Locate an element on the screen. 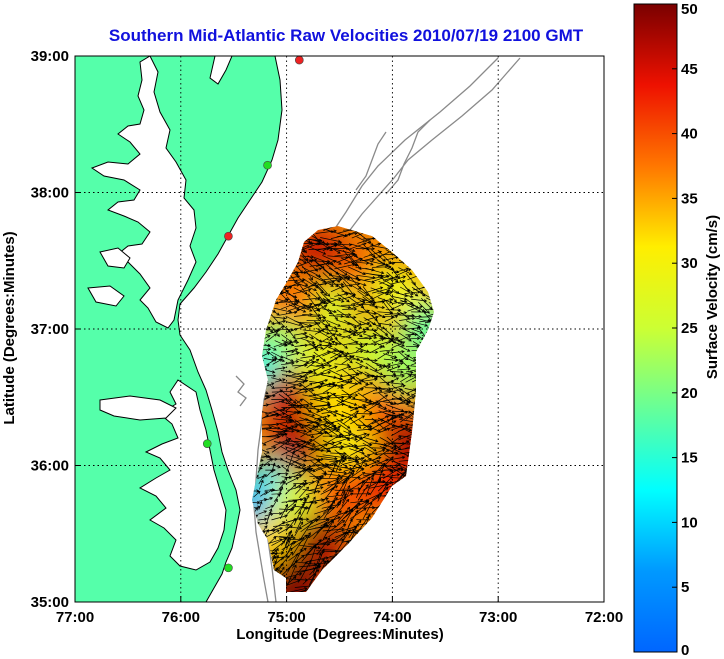  y-tick-label: 38:00 is located at coordinates (50, 193).